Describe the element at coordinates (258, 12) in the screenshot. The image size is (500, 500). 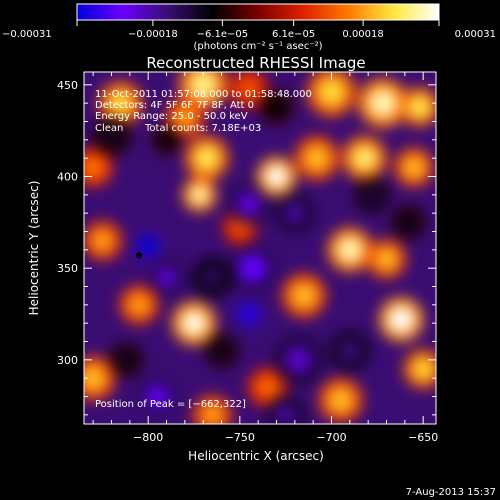
I see `colorbar` at that location.